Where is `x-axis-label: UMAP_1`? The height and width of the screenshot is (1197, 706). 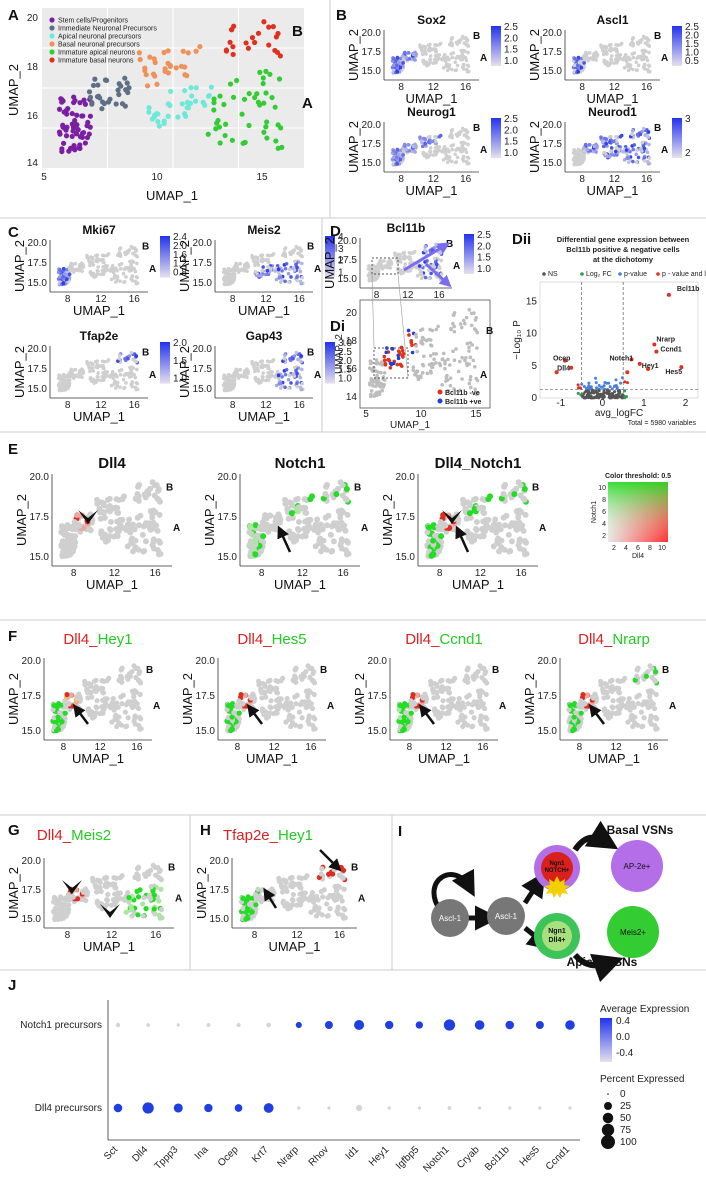 x-axis-label: UMAP_1 is located at coordinates (612, 190).